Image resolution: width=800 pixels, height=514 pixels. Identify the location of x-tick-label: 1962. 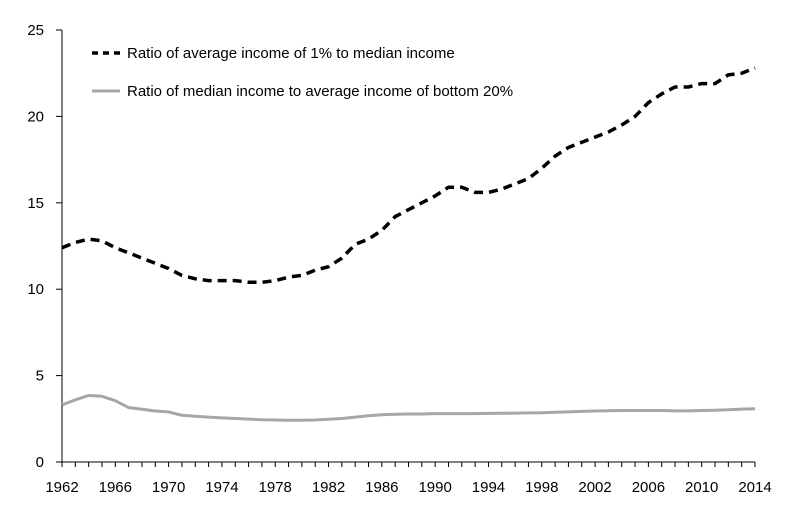
(61, 487).